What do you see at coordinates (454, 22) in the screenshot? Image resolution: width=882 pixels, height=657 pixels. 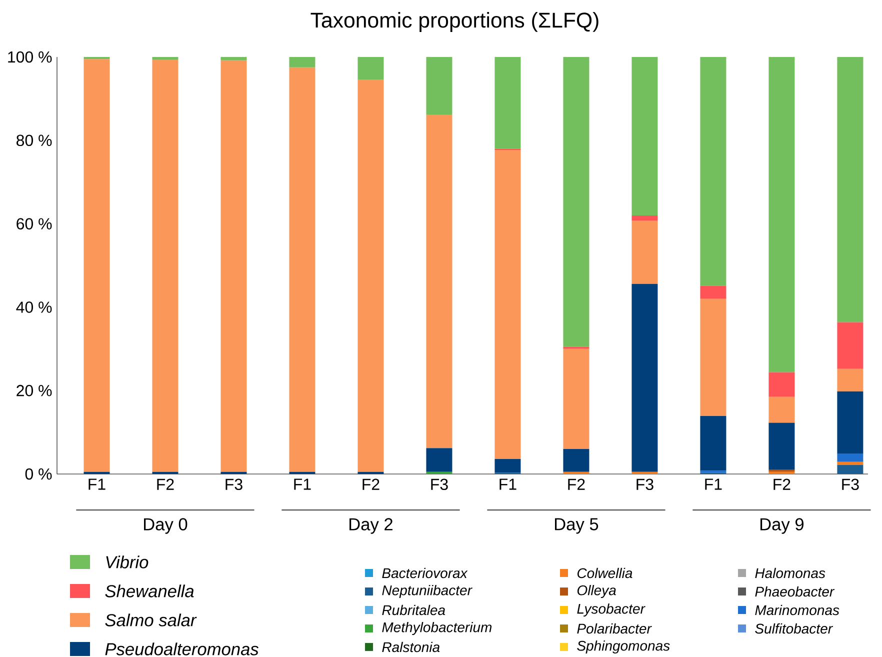 I see `chart-title: Taxonomic proportions (ΣLFQ)` at bounding box center [454, 22].